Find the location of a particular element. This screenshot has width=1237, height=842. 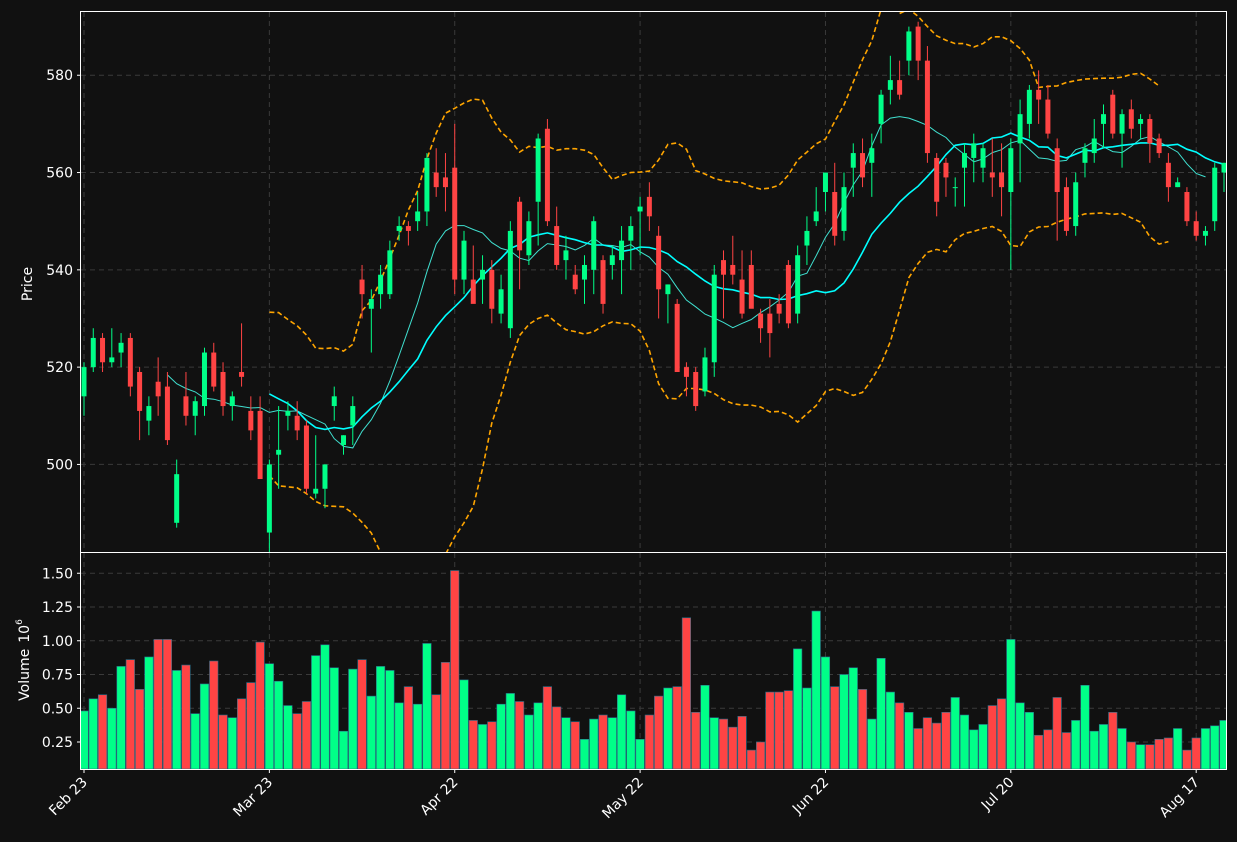

volume-tick-label: 0.25 is located at coordinates (57, 743).